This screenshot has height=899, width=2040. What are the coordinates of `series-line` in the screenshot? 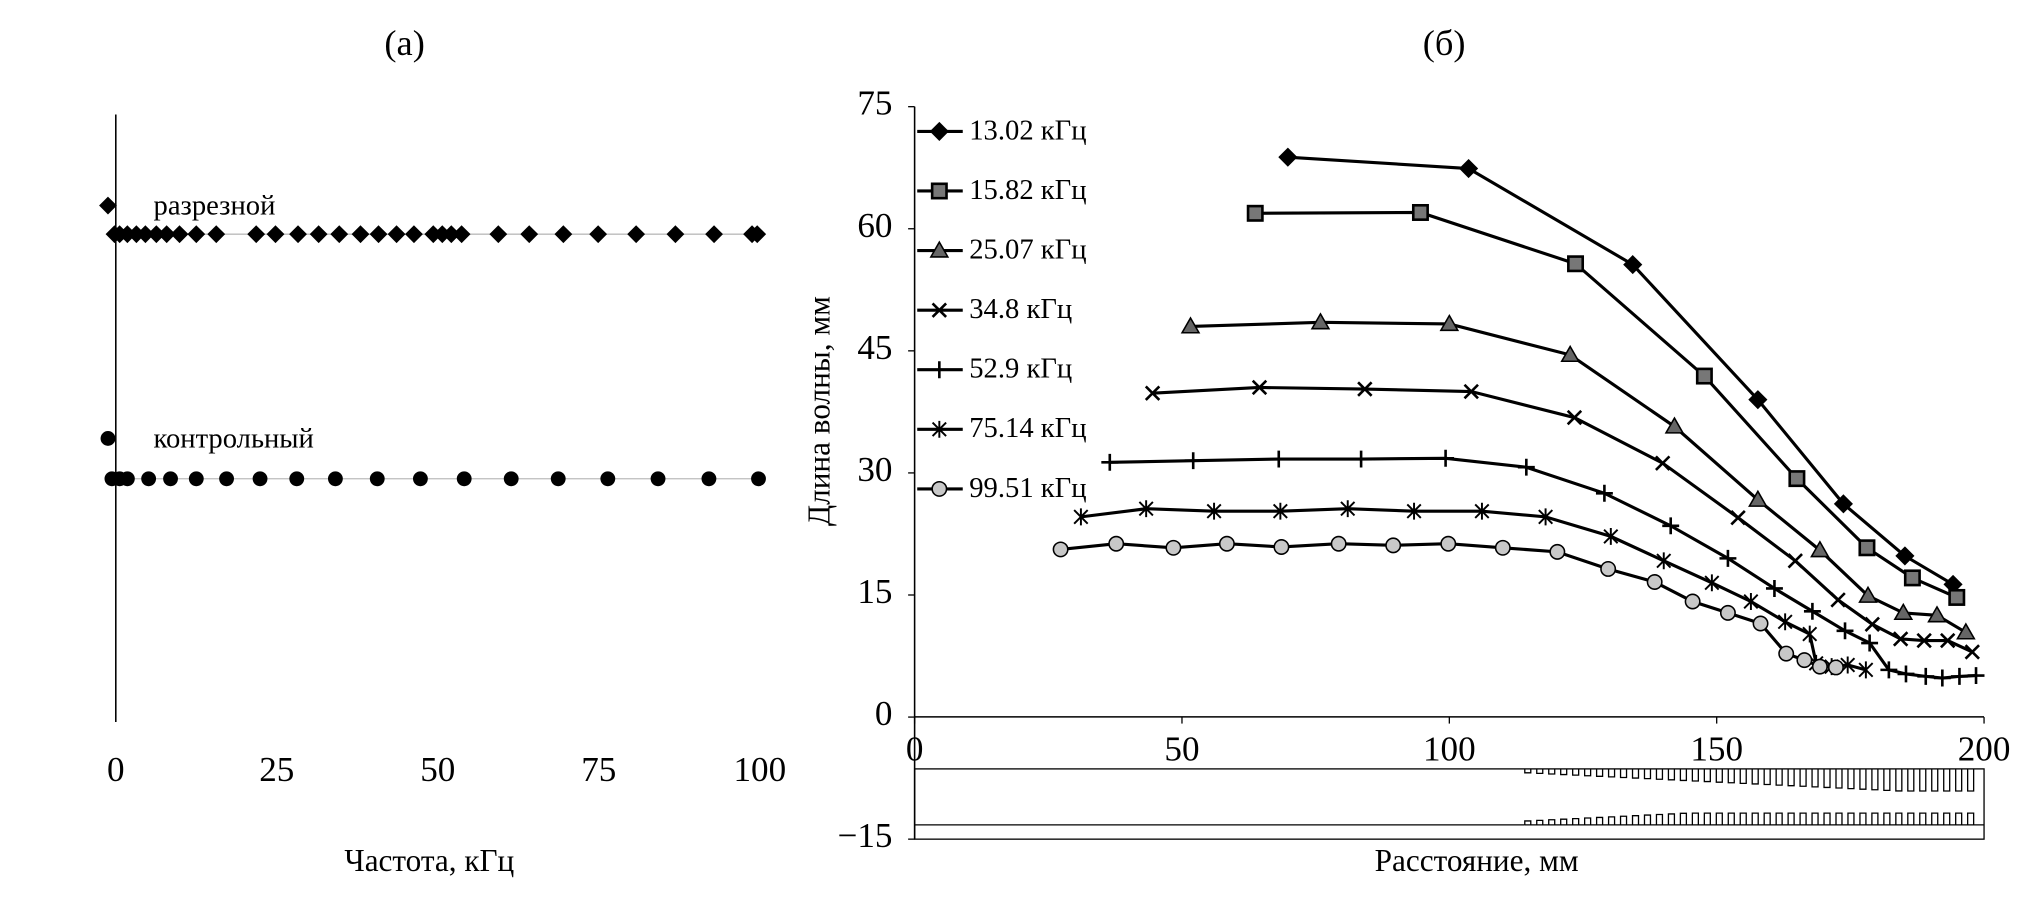 It's located at (1562, 519).